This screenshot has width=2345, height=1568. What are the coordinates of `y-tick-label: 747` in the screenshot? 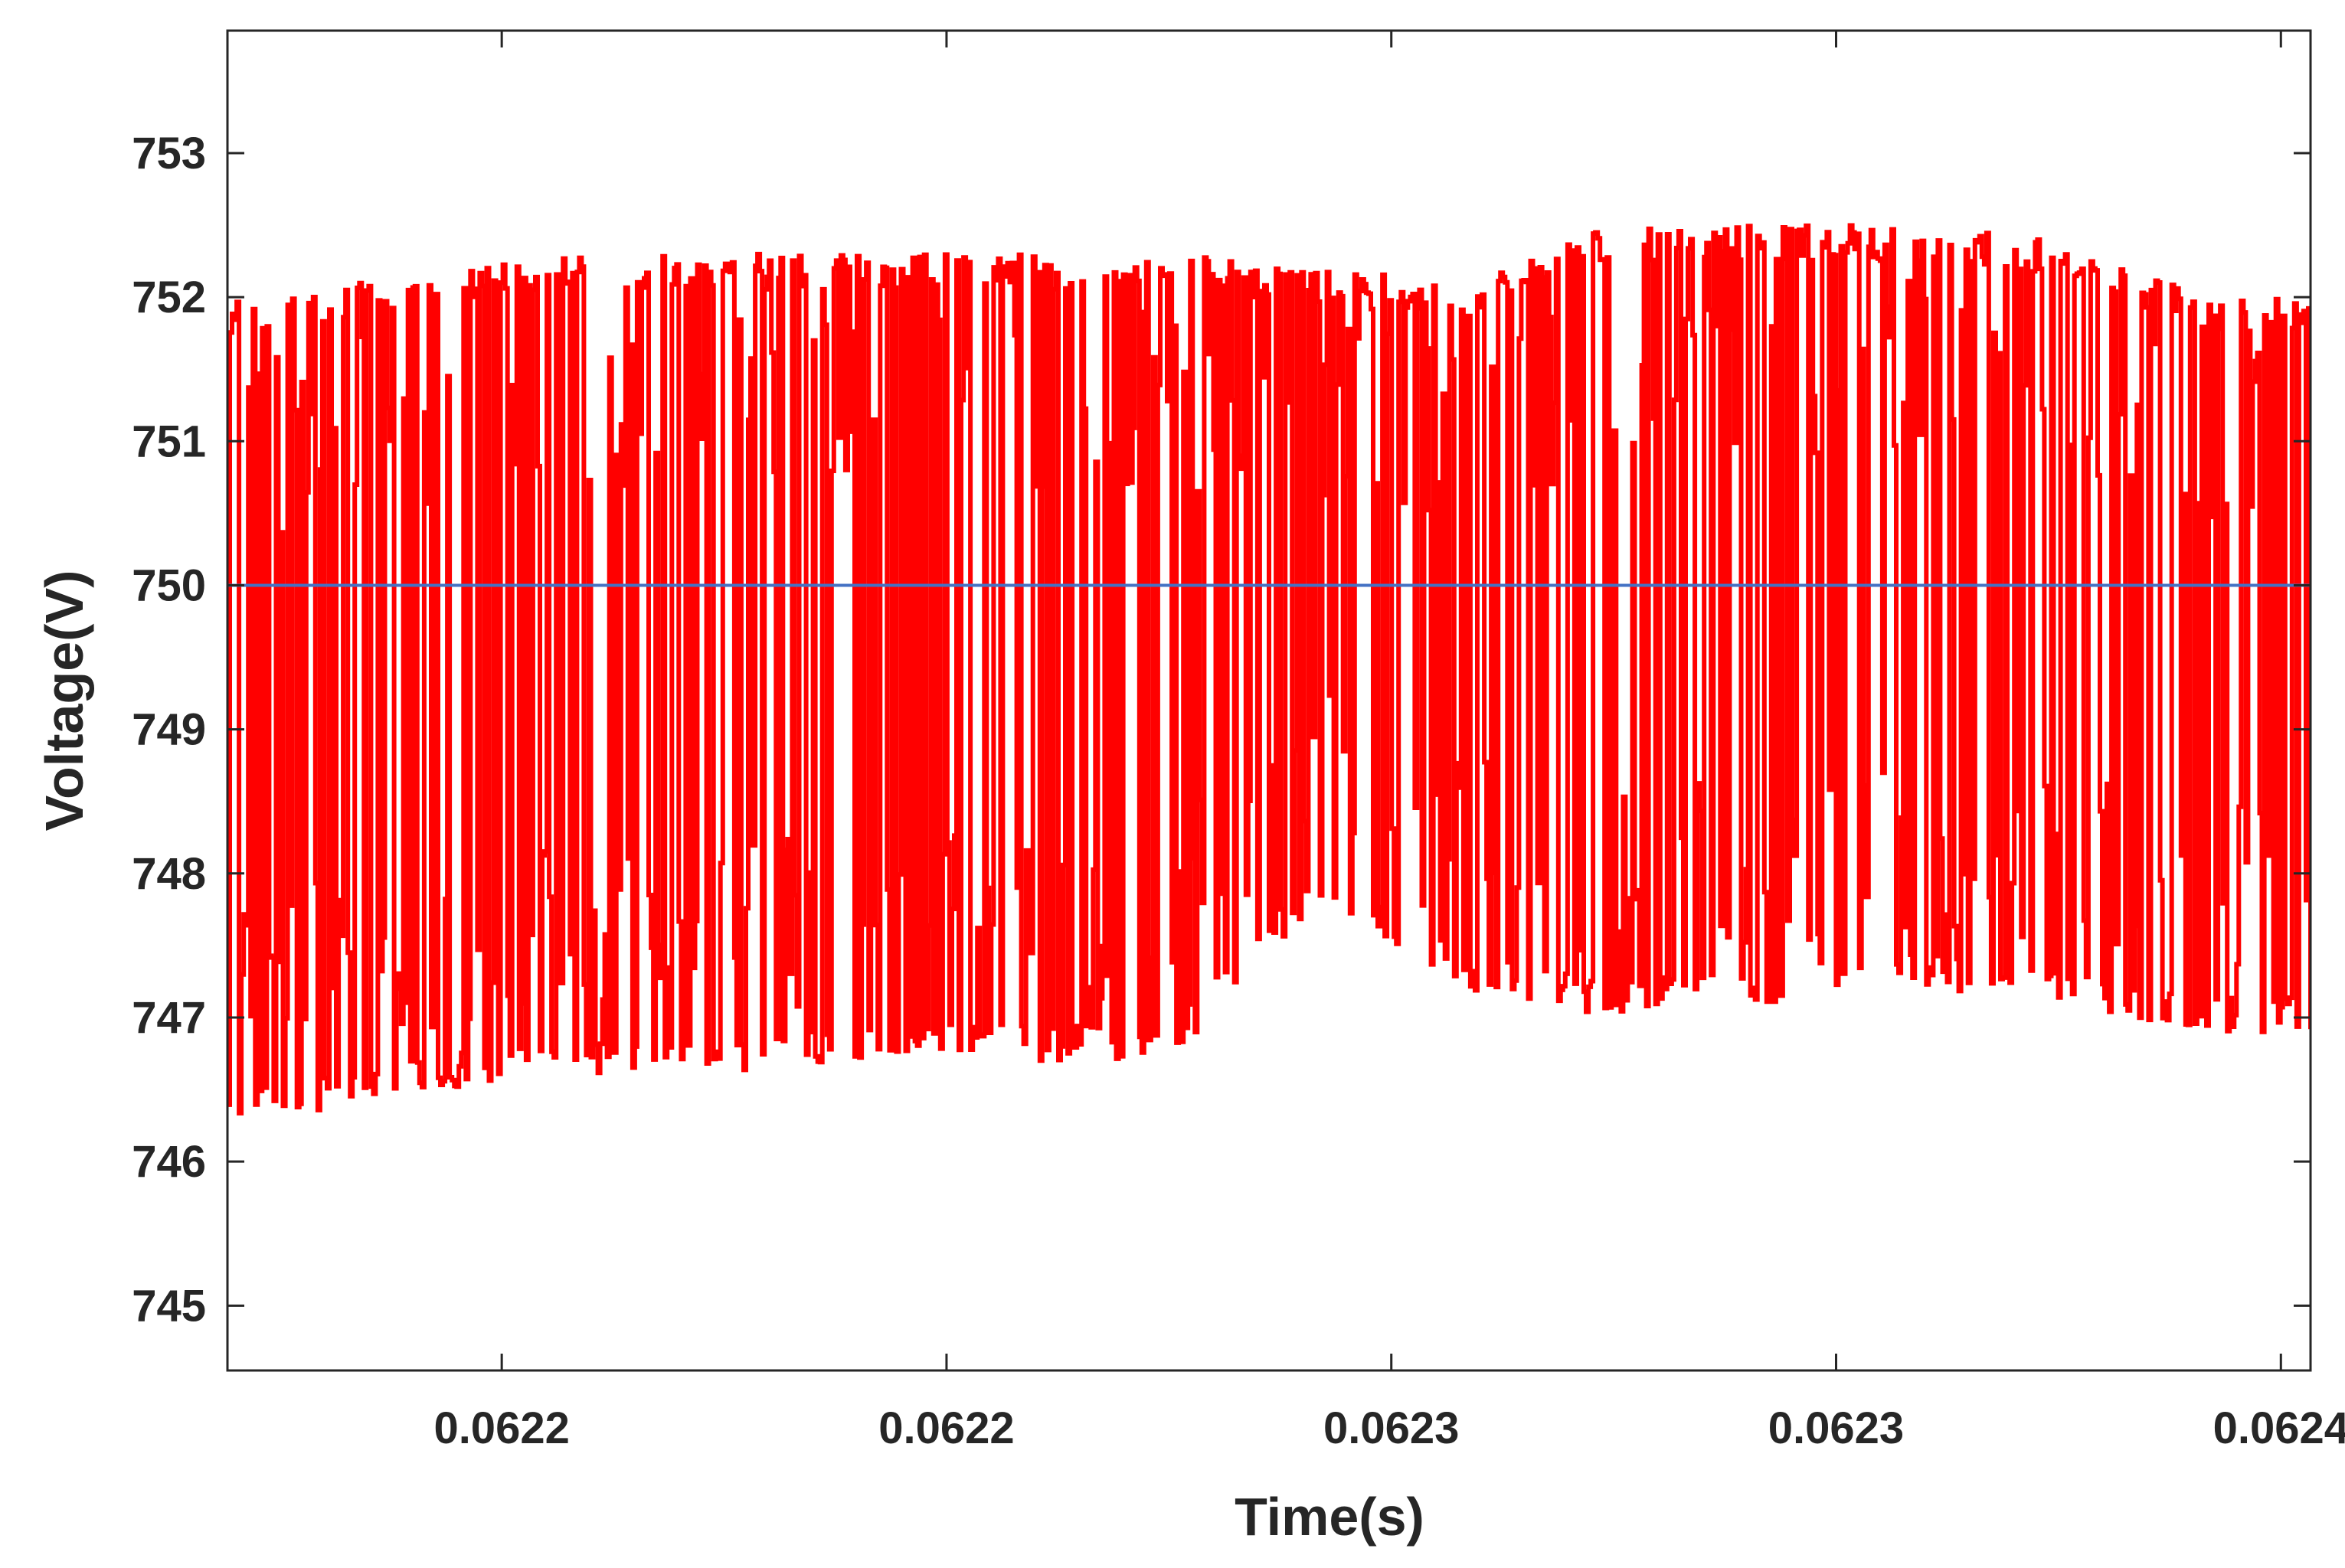 It's located at (169, 1018).